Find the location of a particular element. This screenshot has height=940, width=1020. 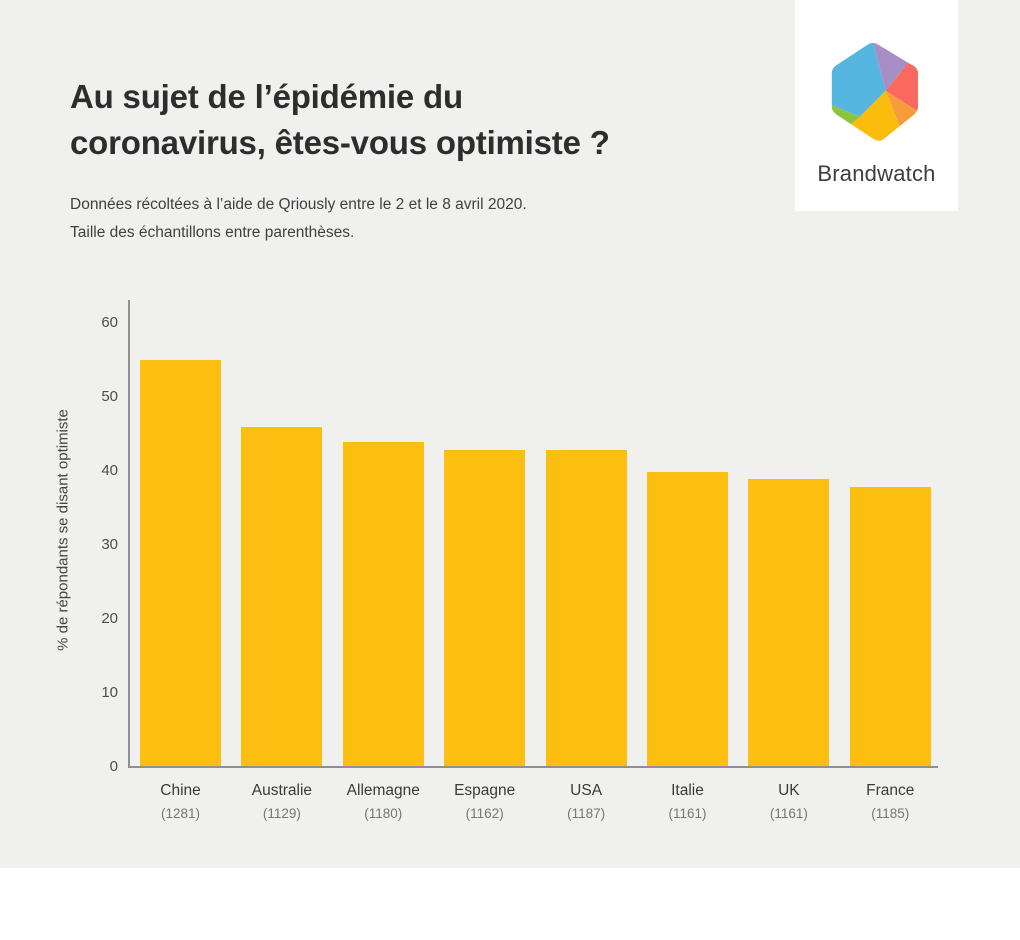

y-axis-tick-0: 0 is located at coordinates (113, 766).